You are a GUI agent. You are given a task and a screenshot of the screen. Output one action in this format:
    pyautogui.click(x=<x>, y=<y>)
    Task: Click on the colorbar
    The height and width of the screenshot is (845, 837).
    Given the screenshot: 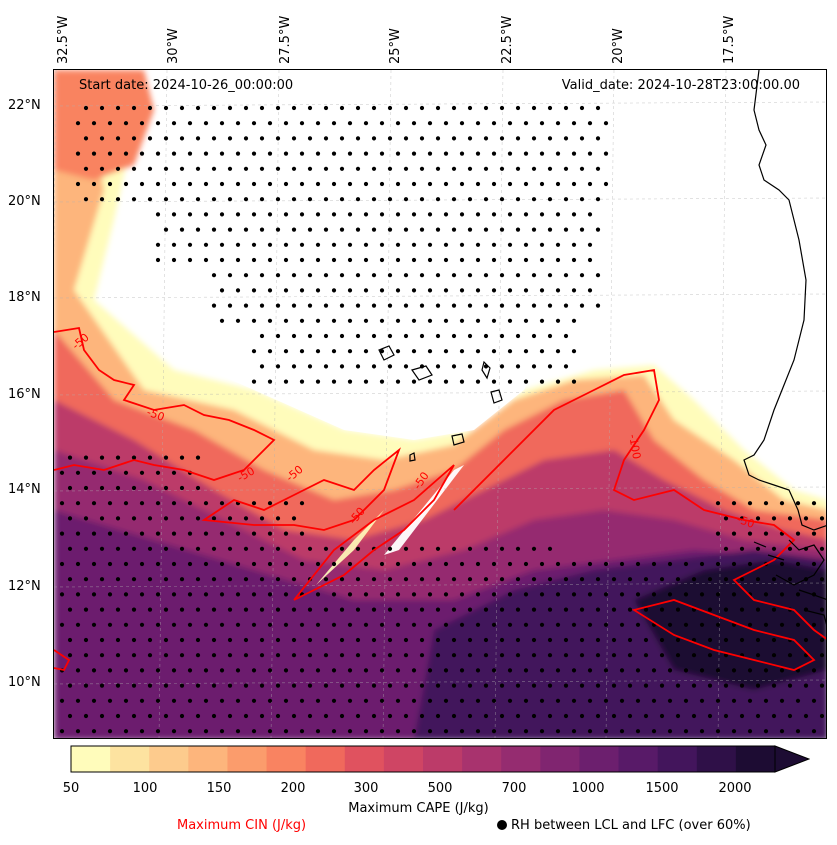 What is the action you would take?
    pyautogui.click(x=440, y=759)
    